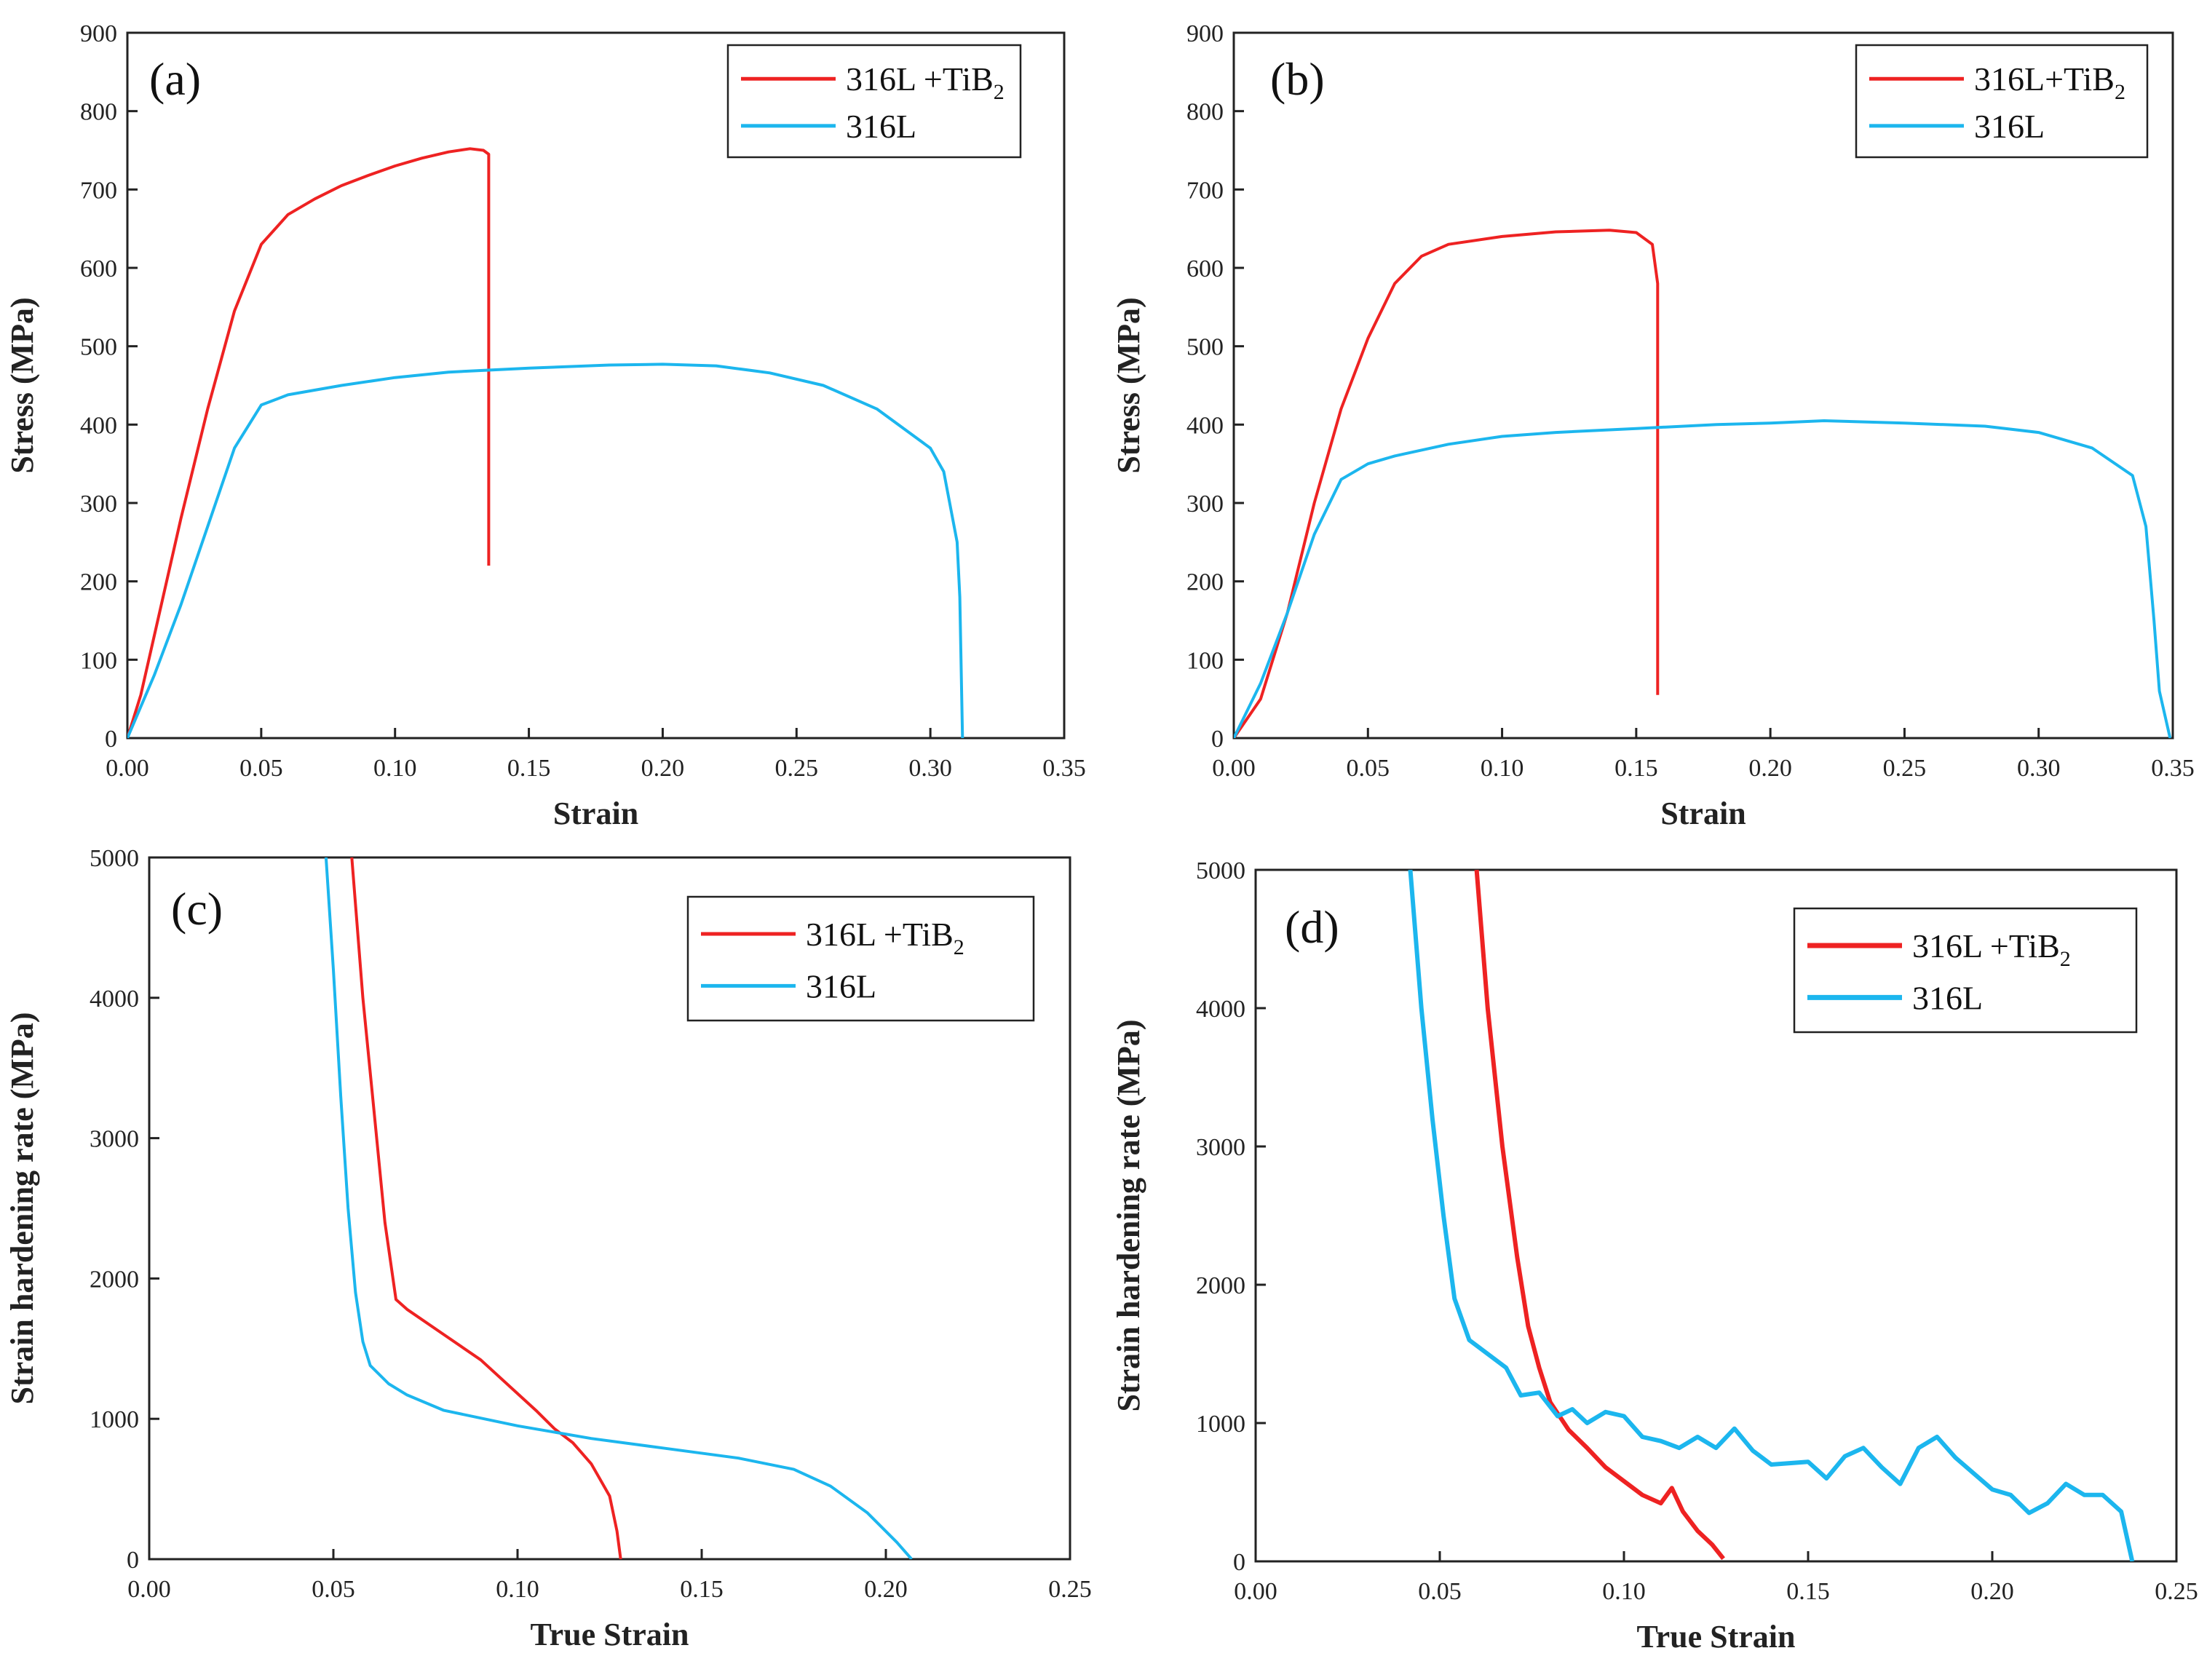 This screenshot has height=1680, width=2207. I want to click on x-tick-label: 0.35, so click(2173, 768).